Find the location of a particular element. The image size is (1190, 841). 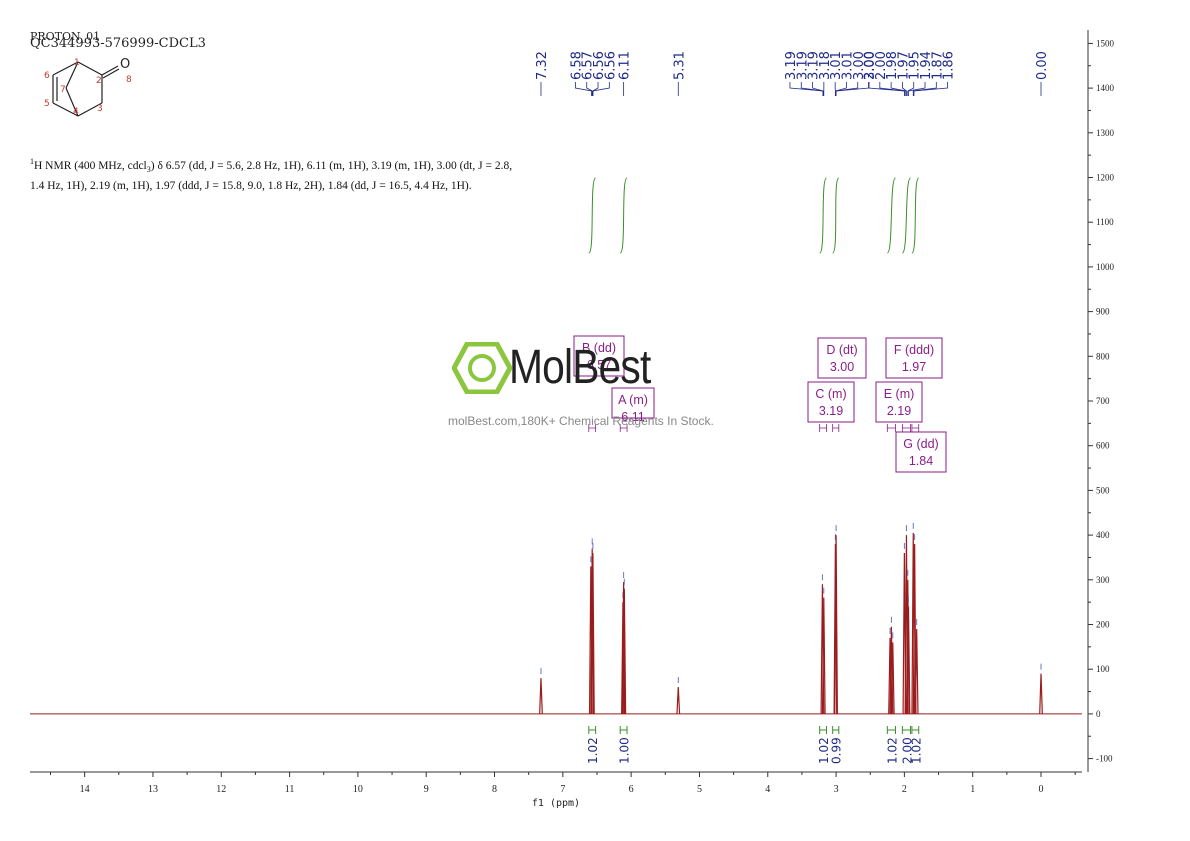

y-tick-label: 1000 is located at coordinates (1105, 267).